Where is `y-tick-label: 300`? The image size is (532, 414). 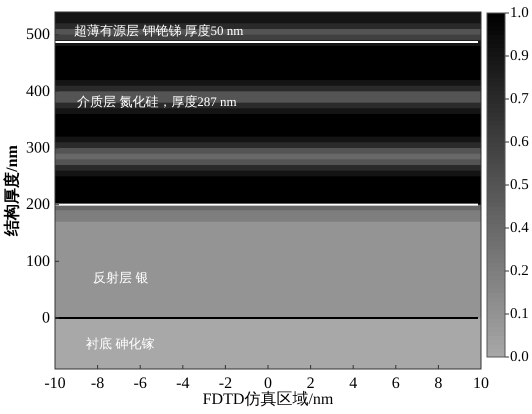
y-tick-label: 300 is located at coordinates (38, 148).